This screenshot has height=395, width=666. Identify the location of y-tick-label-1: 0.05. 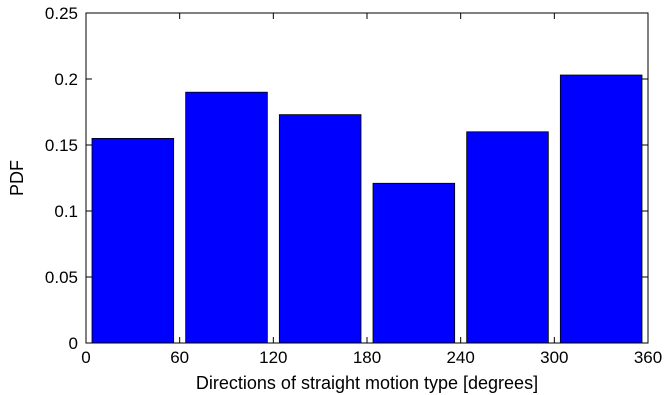
(61, 277).